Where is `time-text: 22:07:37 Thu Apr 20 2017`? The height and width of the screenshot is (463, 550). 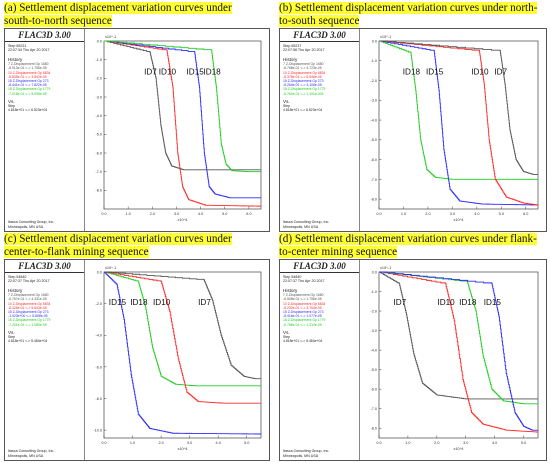
time-text: 22:07:37 Thu Apr 20 2017 is located at coordinates (29, 281).